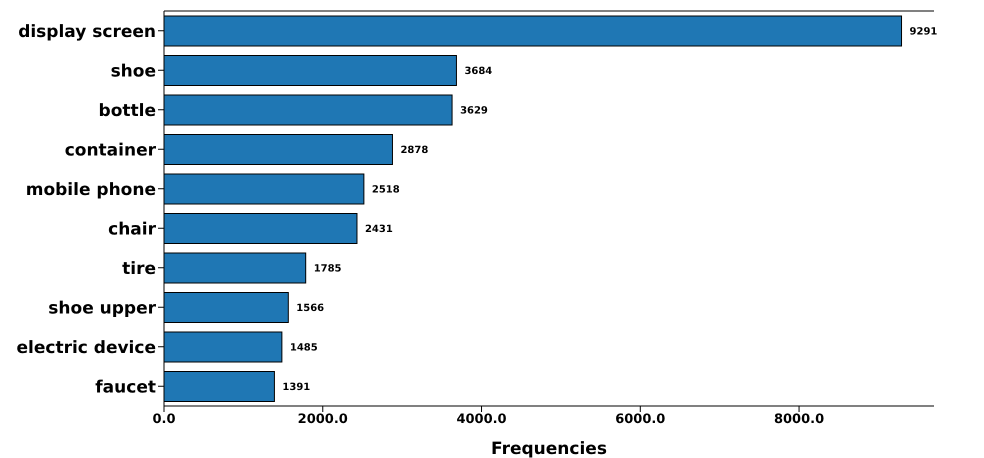  Describe the element at coordinates (127, 110) in the screenshot. I see `y-tick-label: bottle` at that location.